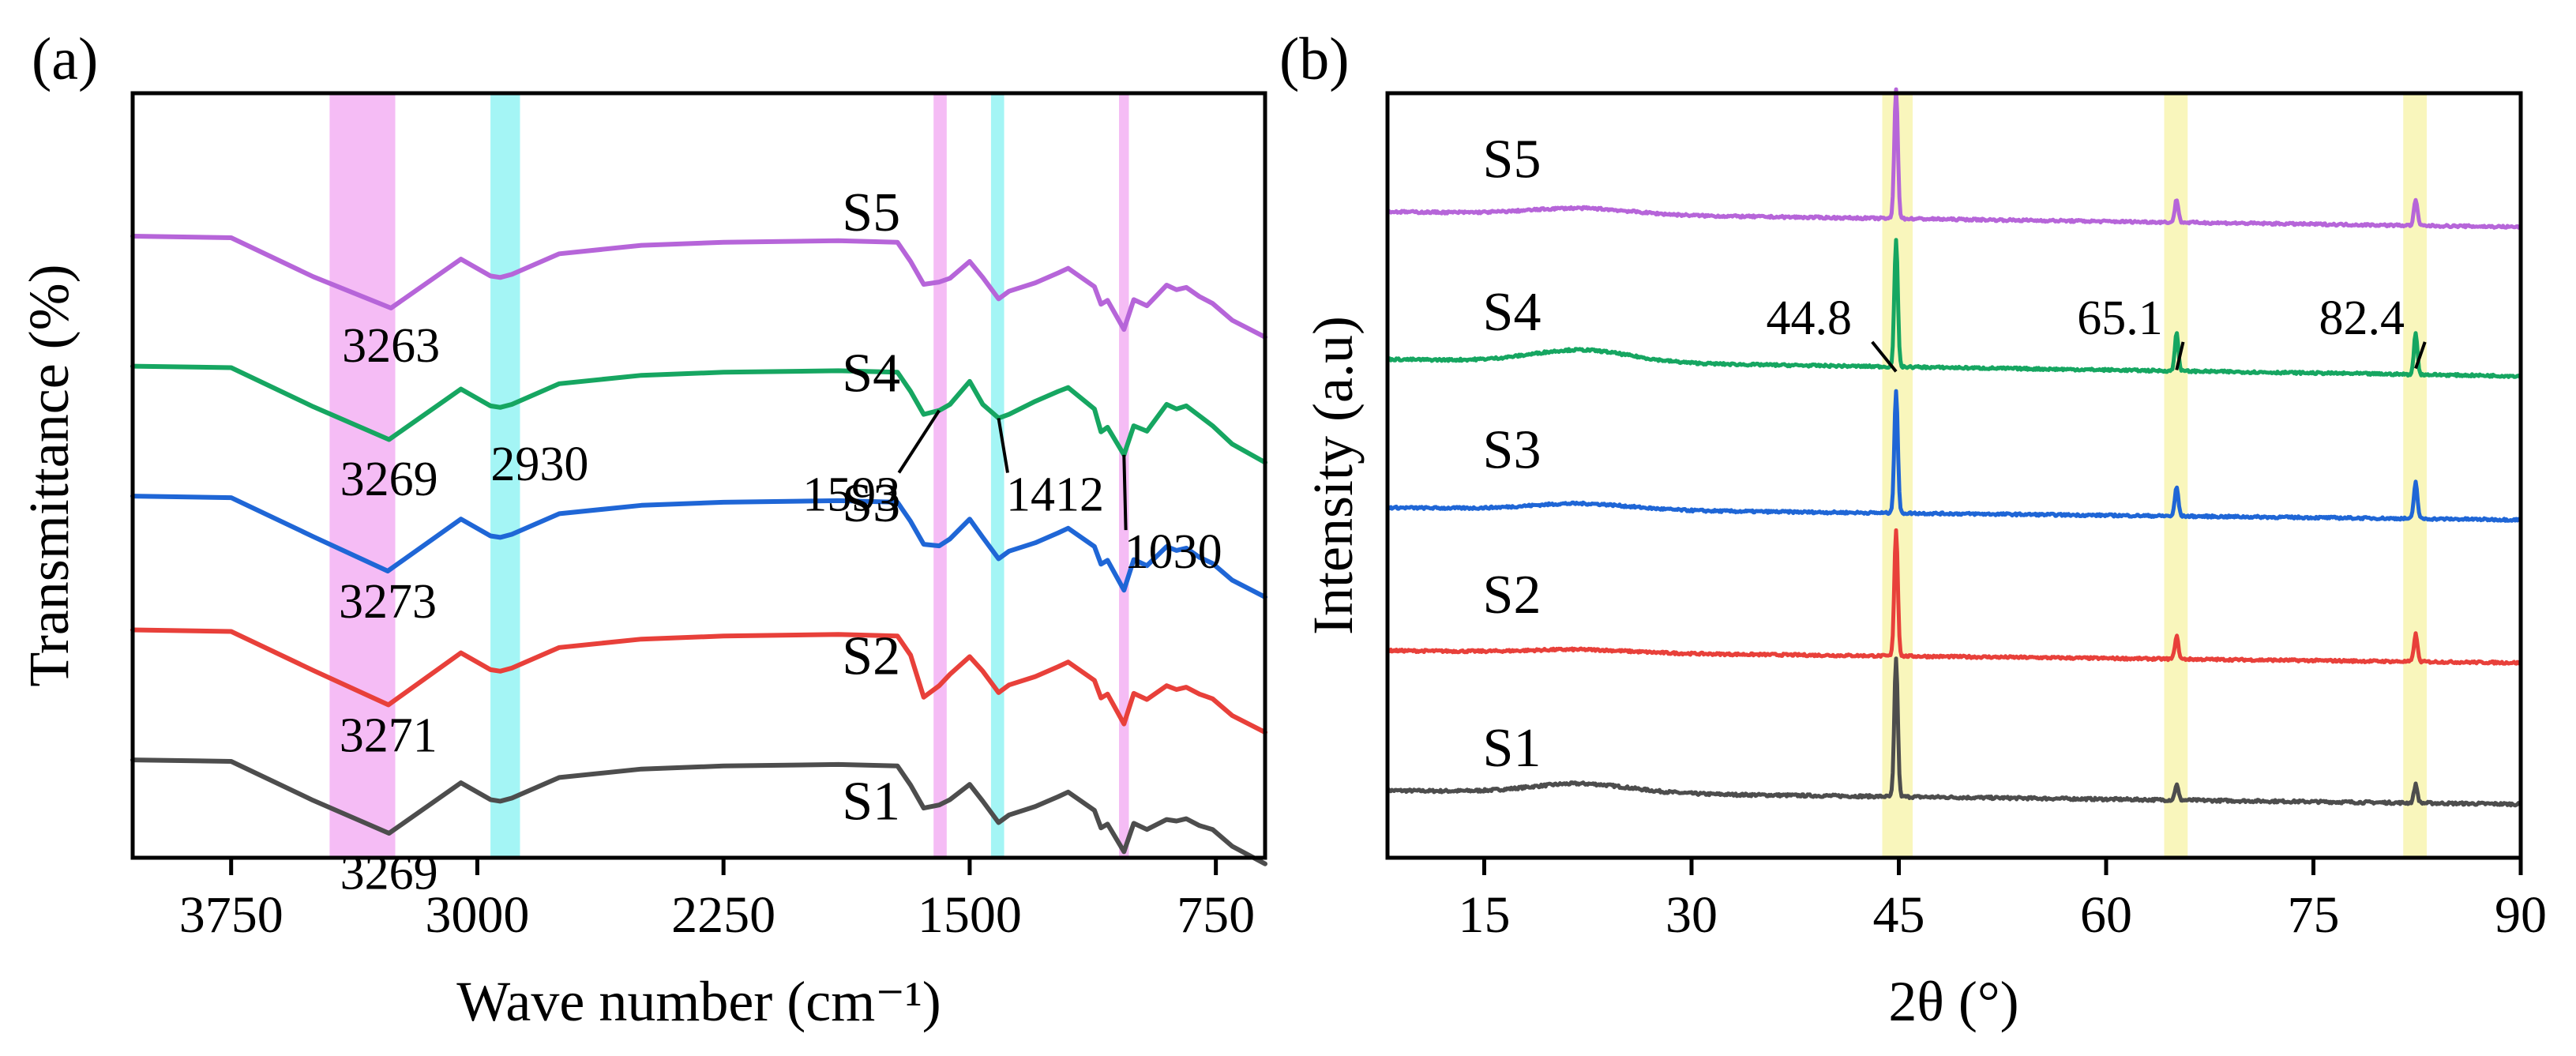 This screenshot has width=2576, height=1056. Describe the element at coordinates (1512, 312) in the screenshot. I see `panel-b-series-label-s4: S4` at that location.